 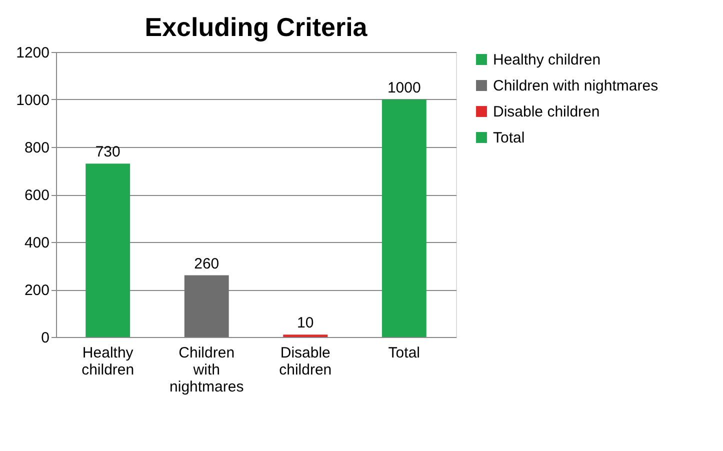 I want to click on data-label: 10, so click(x=305, y=323).